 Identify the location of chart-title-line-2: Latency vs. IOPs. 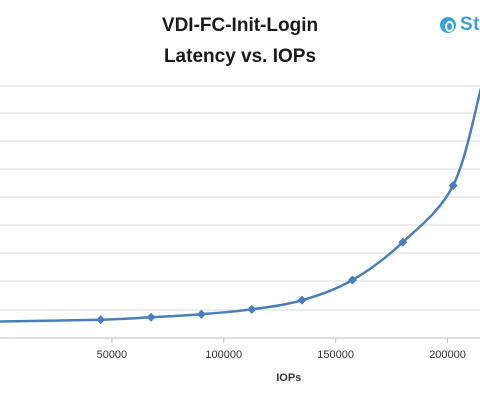
(240, 56).